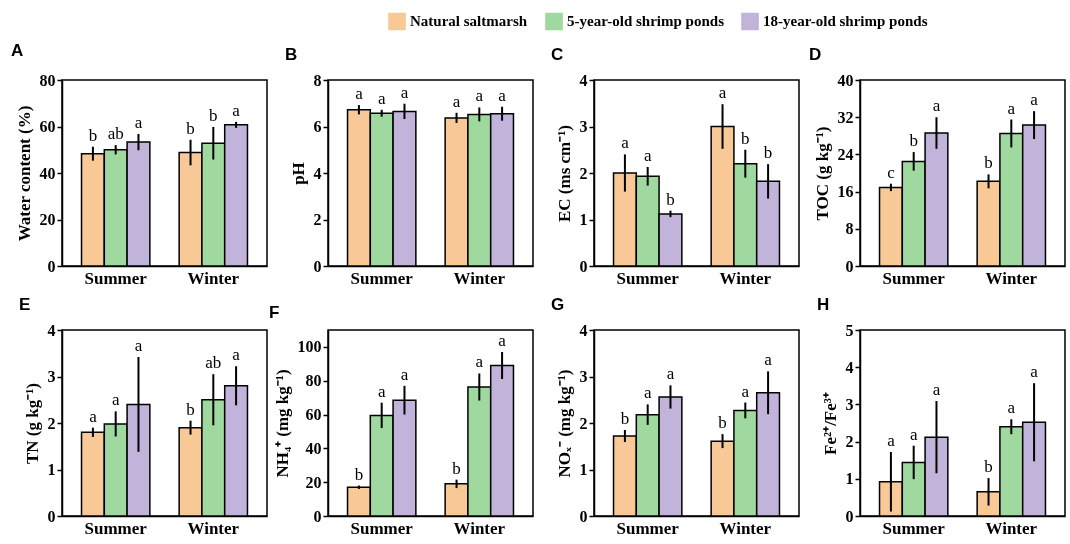  Describe the element at coordinates (32, 423) in the screenshot. I see `y-axis-title: TN (g kg⁻¹)` at that location.